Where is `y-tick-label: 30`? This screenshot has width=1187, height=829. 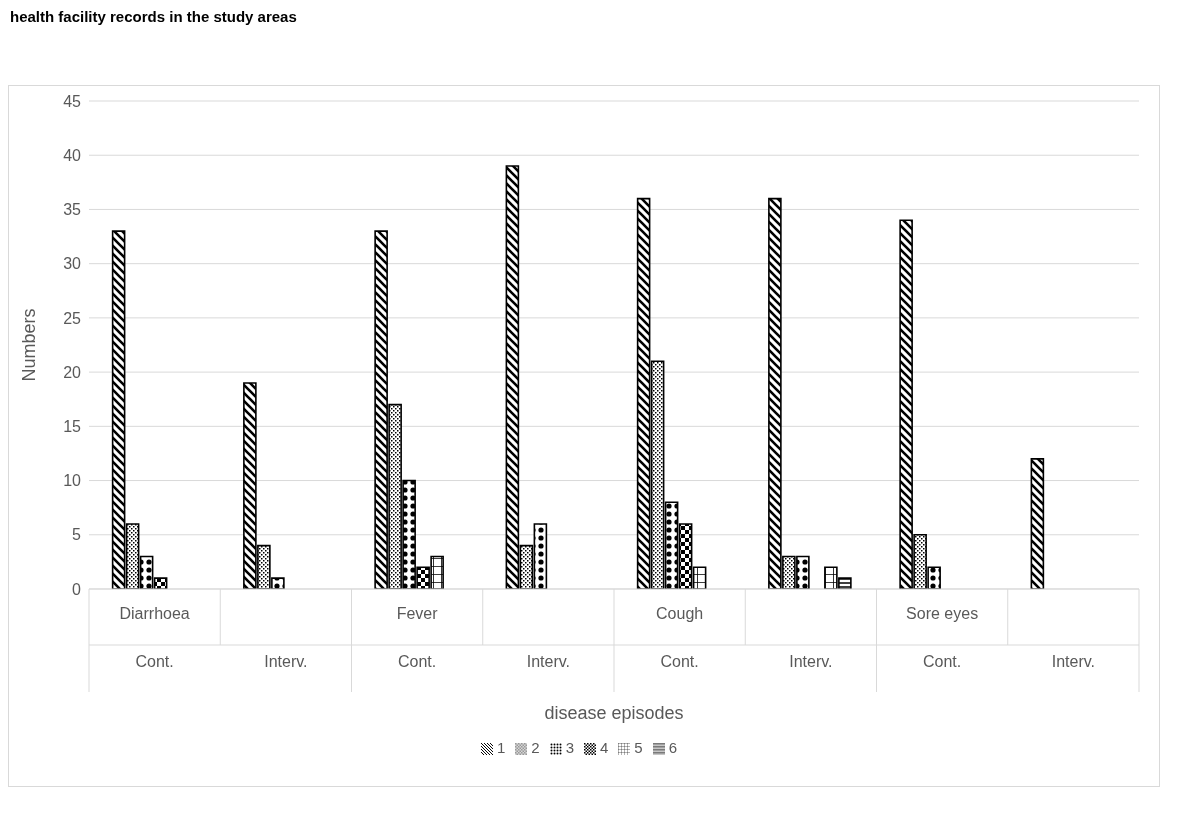 y-tick-label: 30 is located at coordinates (72, 264).